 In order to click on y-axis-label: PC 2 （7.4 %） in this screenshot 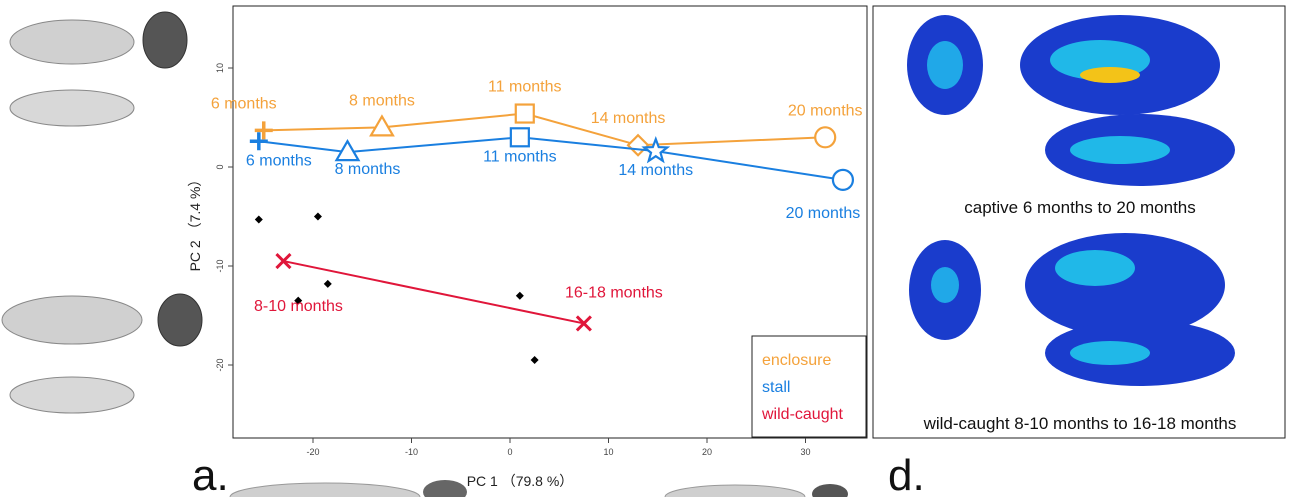, I will do `click(195, 222)`.